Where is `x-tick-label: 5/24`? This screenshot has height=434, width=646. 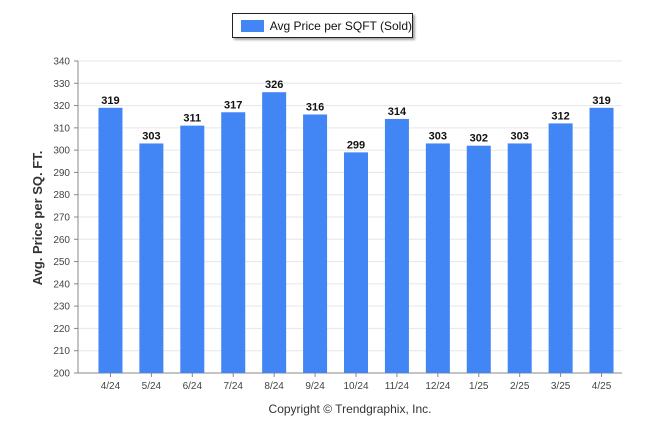 x-tick-label: 5/24 is located at coordinates (152, 386).